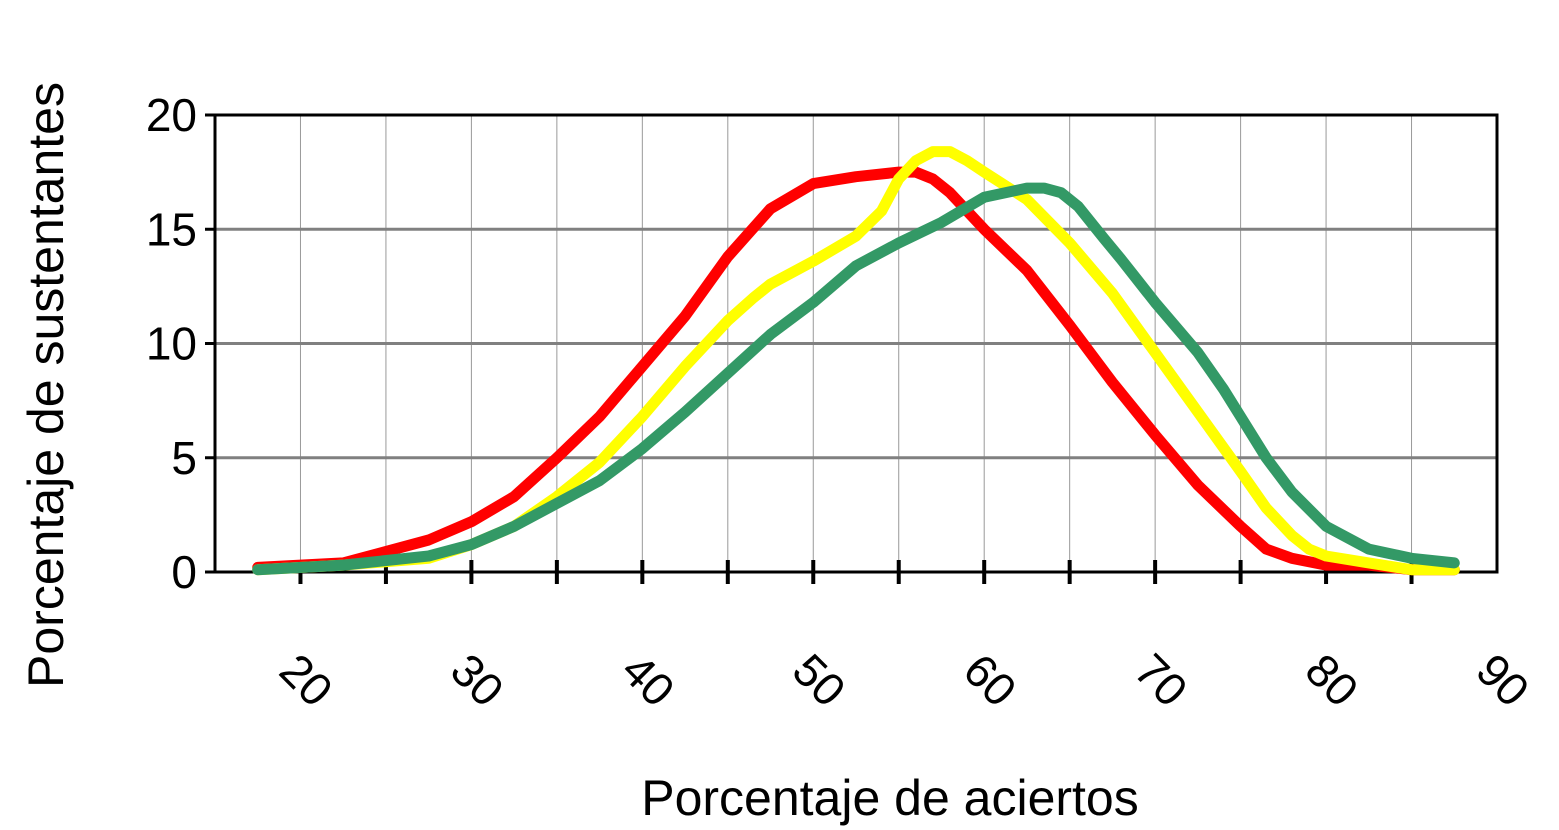  What do you see at coordinates (306, 680) in the screenshot?
I see `x-tick-label: 20` at bounding box center [306, 680].